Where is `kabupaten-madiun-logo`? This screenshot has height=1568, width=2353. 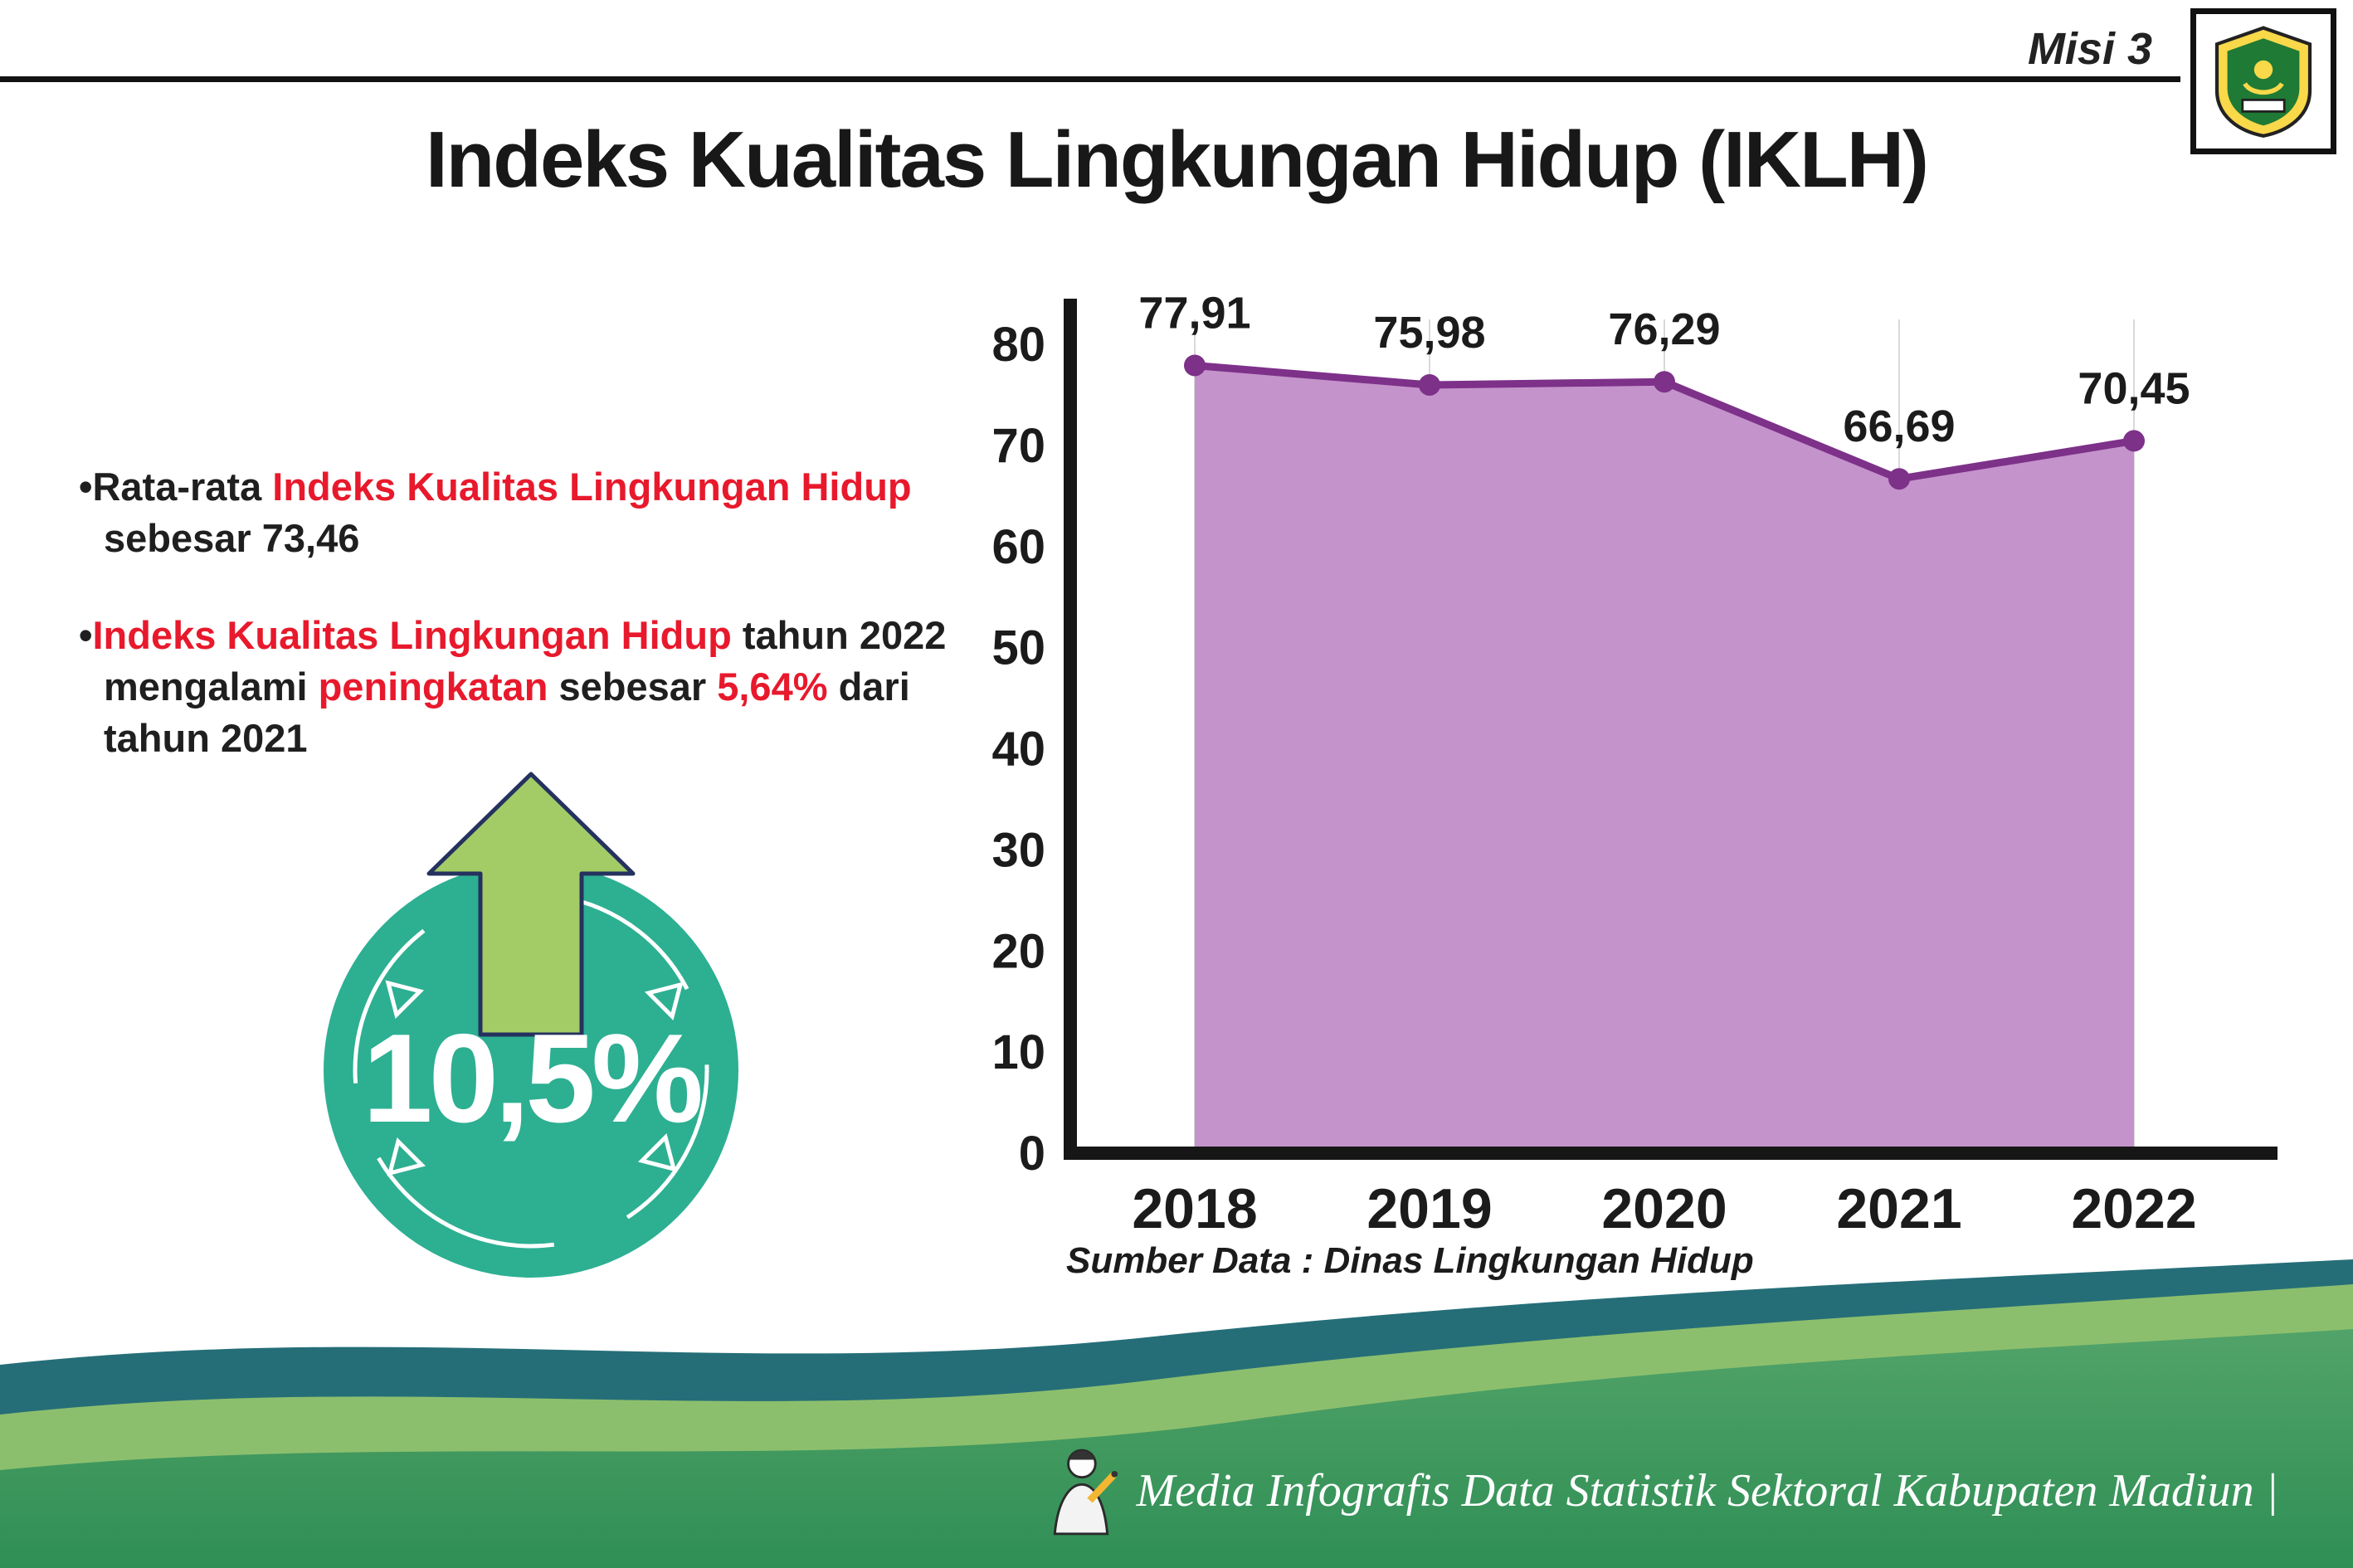
kabupaten-madiun-logo is located at coordinates (2263, 81).